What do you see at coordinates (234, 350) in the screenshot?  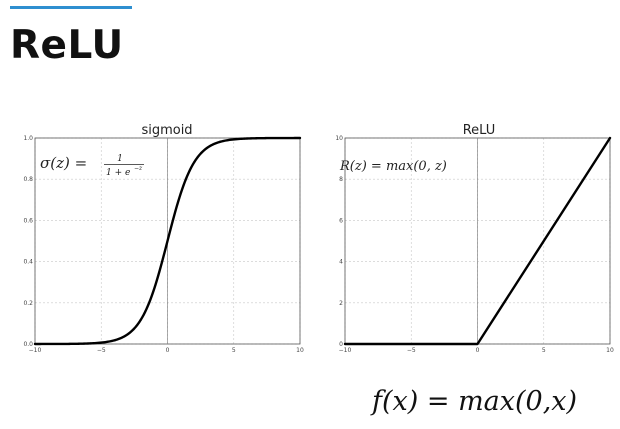 I see `sigmoid-x-tick-label: 5` at bounding box center [234, 350].